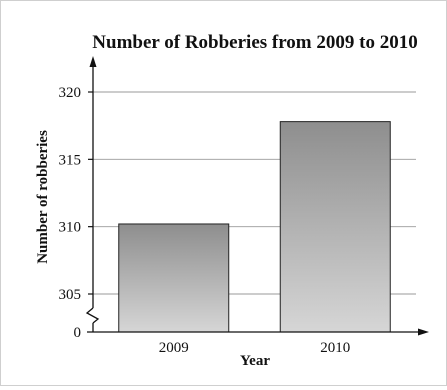  I want to click on bar-2010, so click(335, 227).